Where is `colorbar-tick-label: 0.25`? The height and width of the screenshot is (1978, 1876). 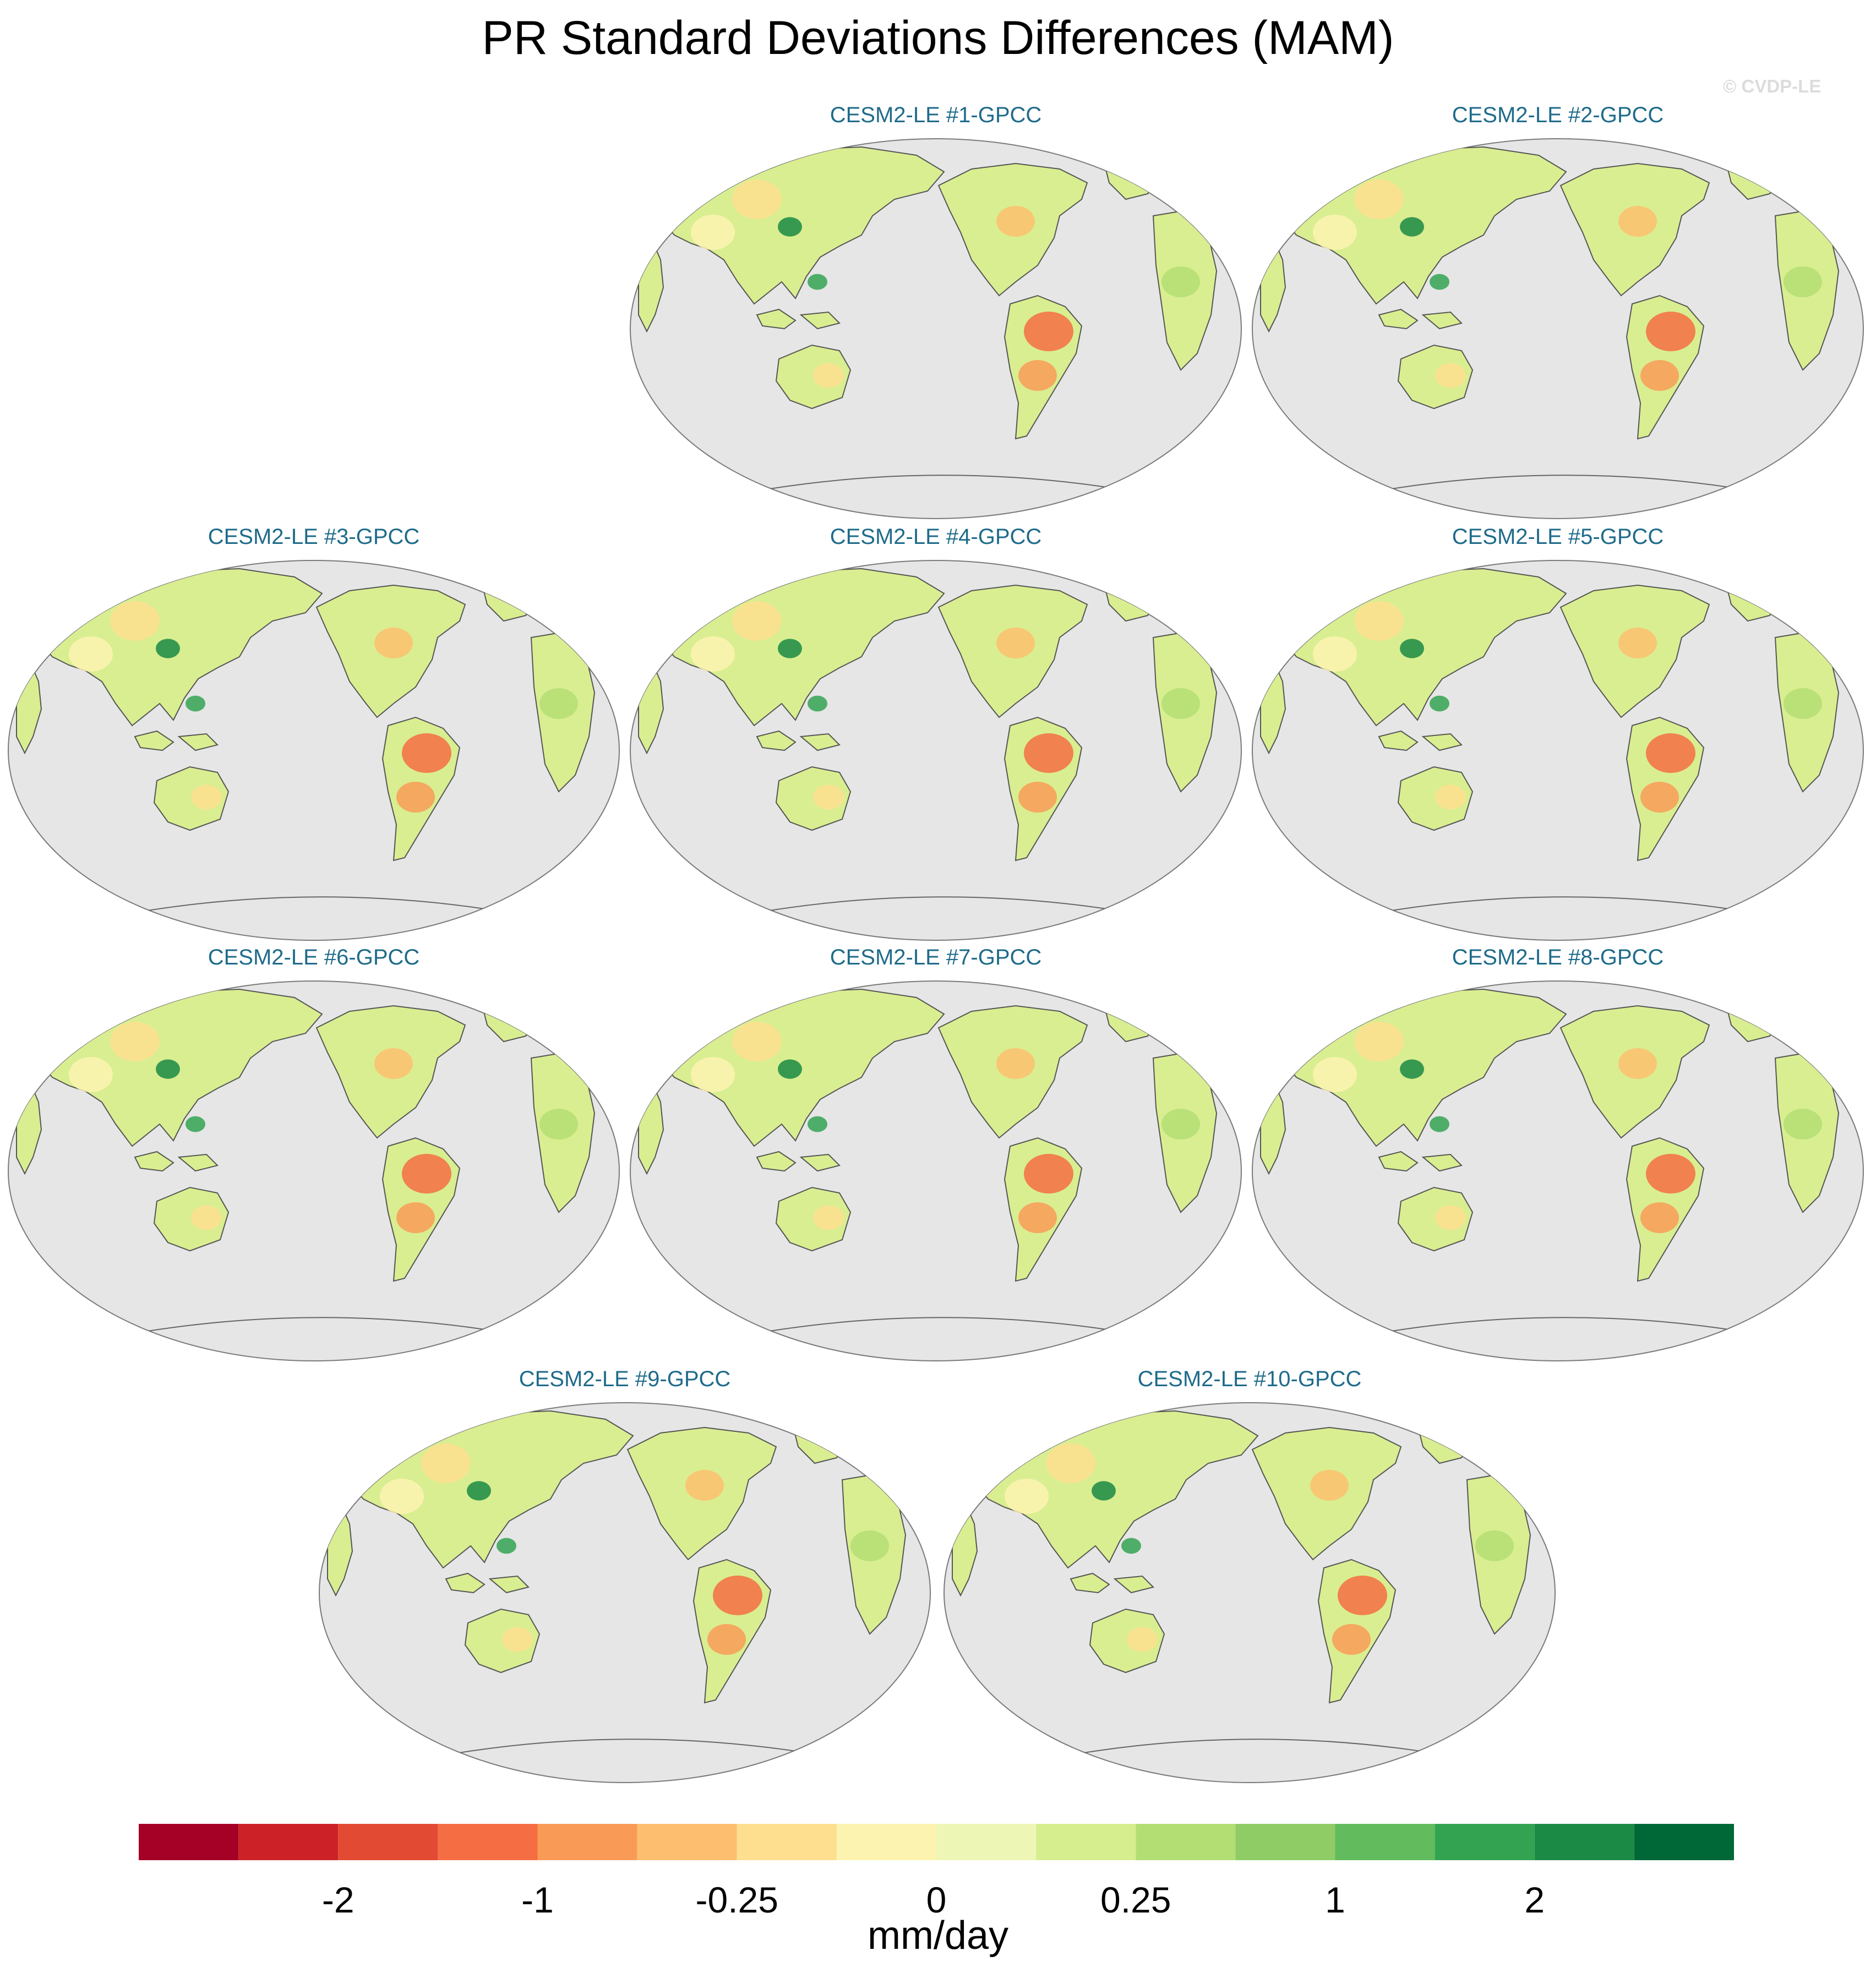
colorbar-tick-label: 0.25 is located at coordinates (1135, 1899).